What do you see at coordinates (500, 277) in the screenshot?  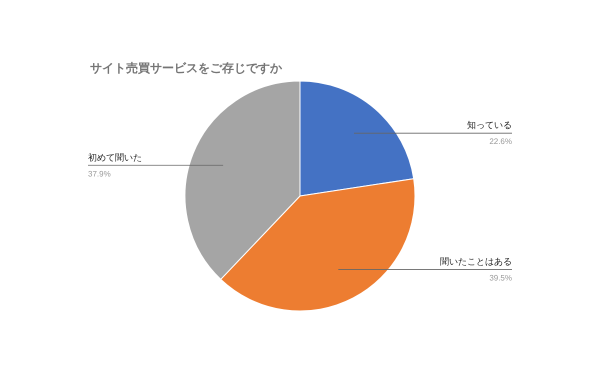 I see `data-label: 39.5%` at bounding box center [500, 277].